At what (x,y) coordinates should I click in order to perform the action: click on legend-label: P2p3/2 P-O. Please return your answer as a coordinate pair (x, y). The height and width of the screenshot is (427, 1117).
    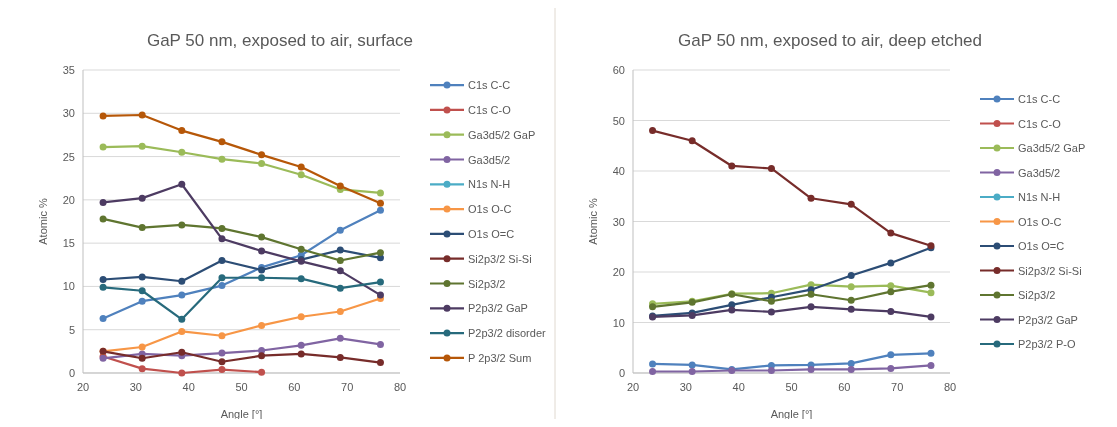
    Looking at the image, I should click on (1047, 344).